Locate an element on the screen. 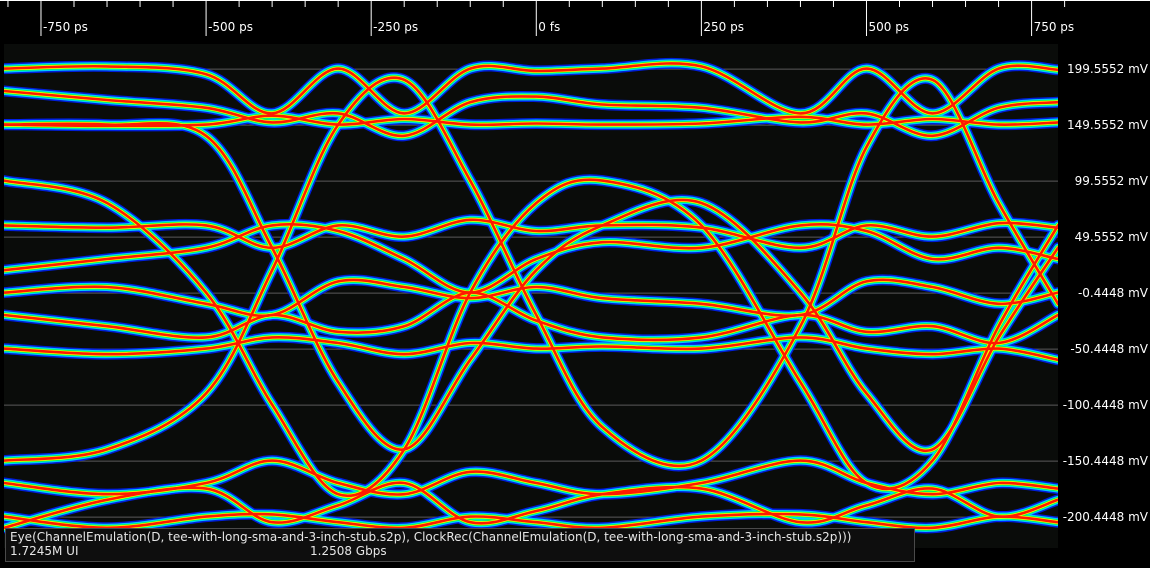 The height and width of the screenshot is (568, 1150). timeline-tick-label: 250 ps is located at coordinates (723, 27).